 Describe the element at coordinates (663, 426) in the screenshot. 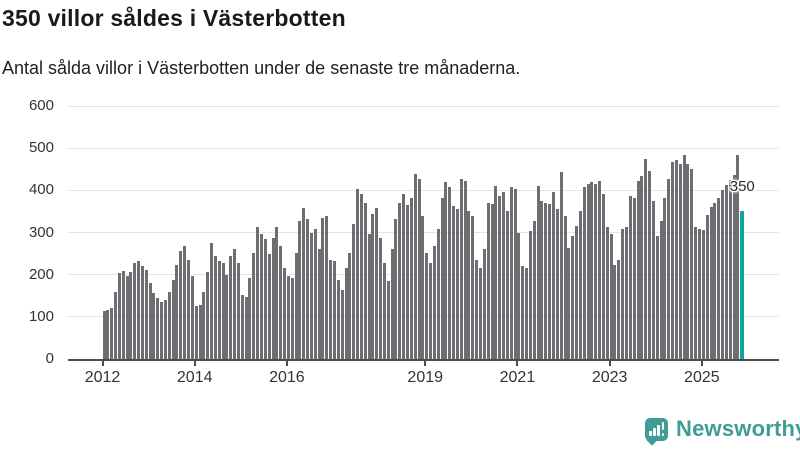

I see `logo-exclamation-icon` at that location.